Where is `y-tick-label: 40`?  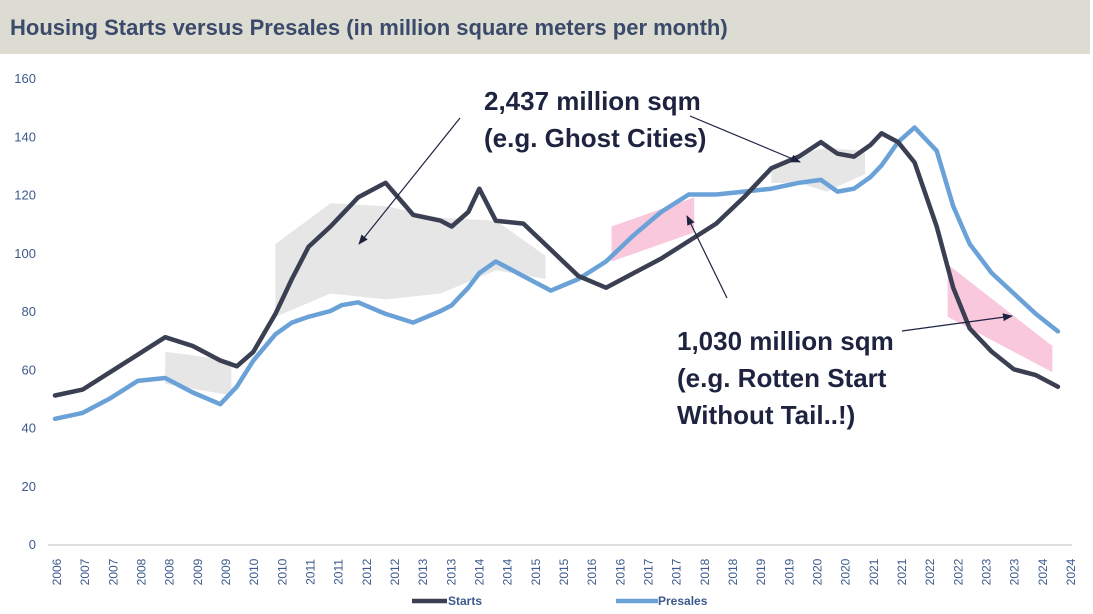
y-tick-label: 40 is located at coordinates (29, 428).